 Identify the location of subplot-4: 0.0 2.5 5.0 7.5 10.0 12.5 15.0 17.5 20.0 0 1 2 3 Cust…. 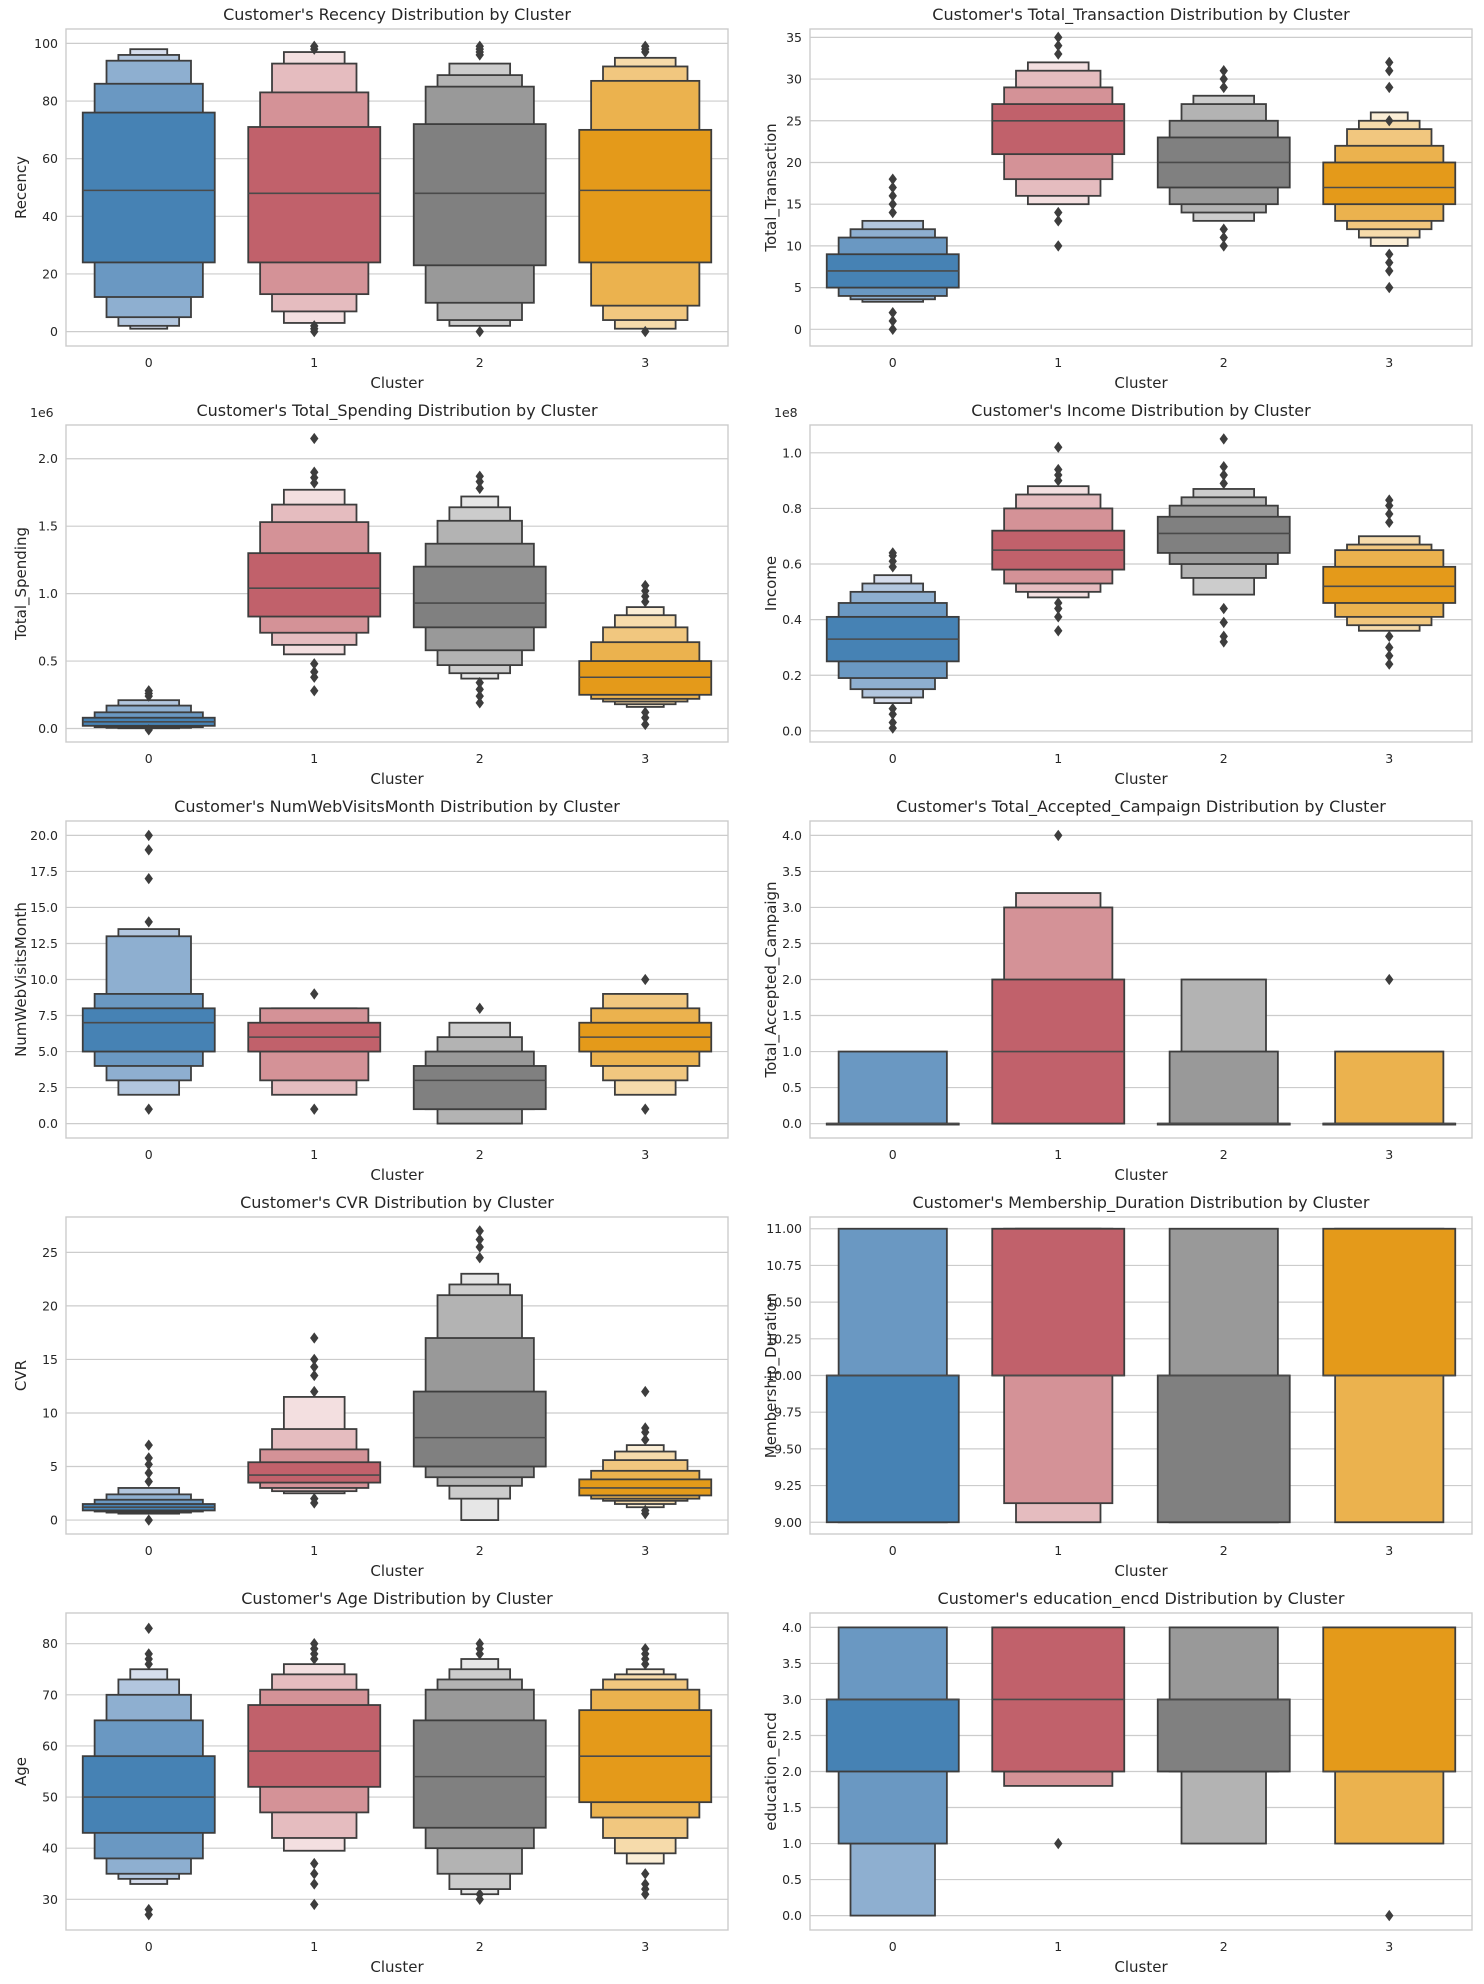
(370, 990).